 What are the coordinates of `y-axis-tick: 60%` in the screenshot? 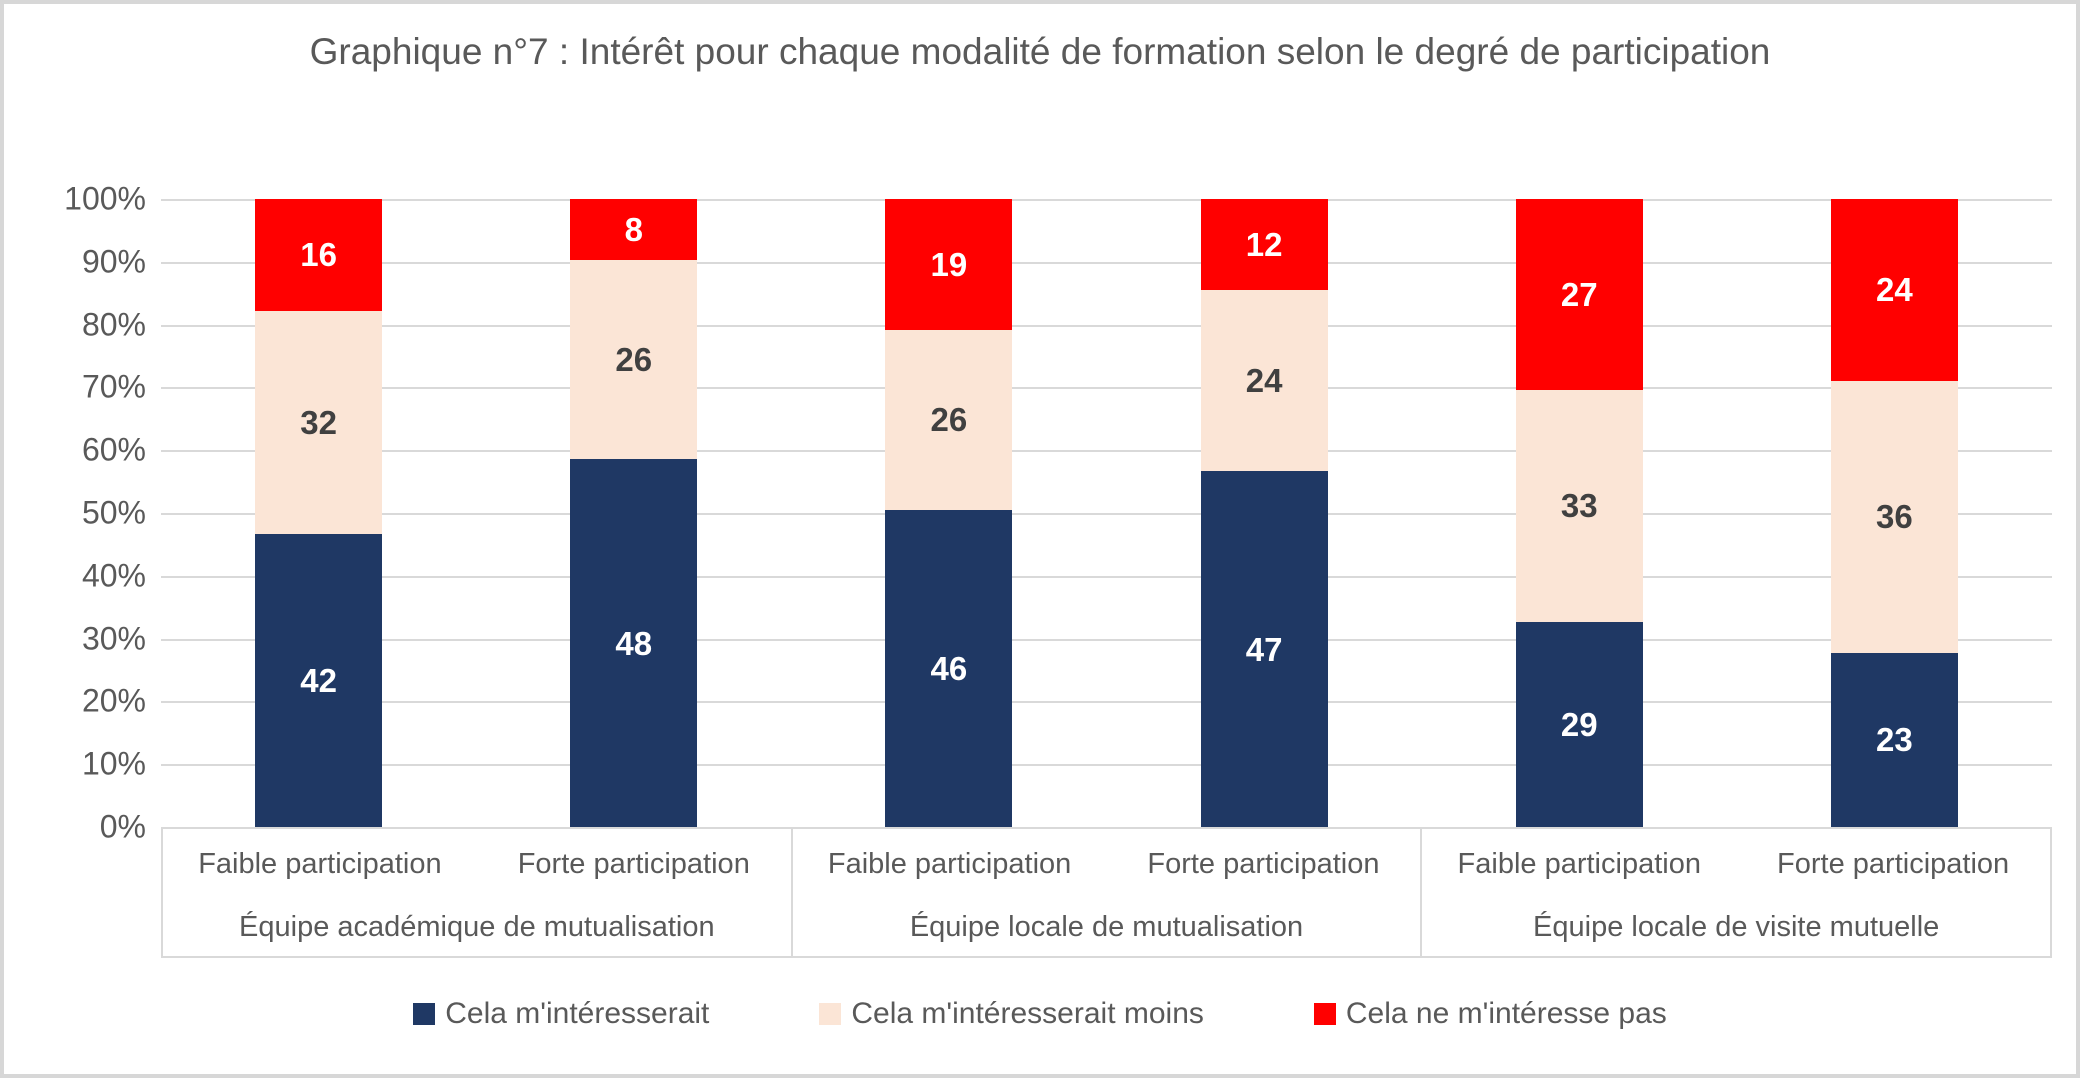 It's located at (113, 449).